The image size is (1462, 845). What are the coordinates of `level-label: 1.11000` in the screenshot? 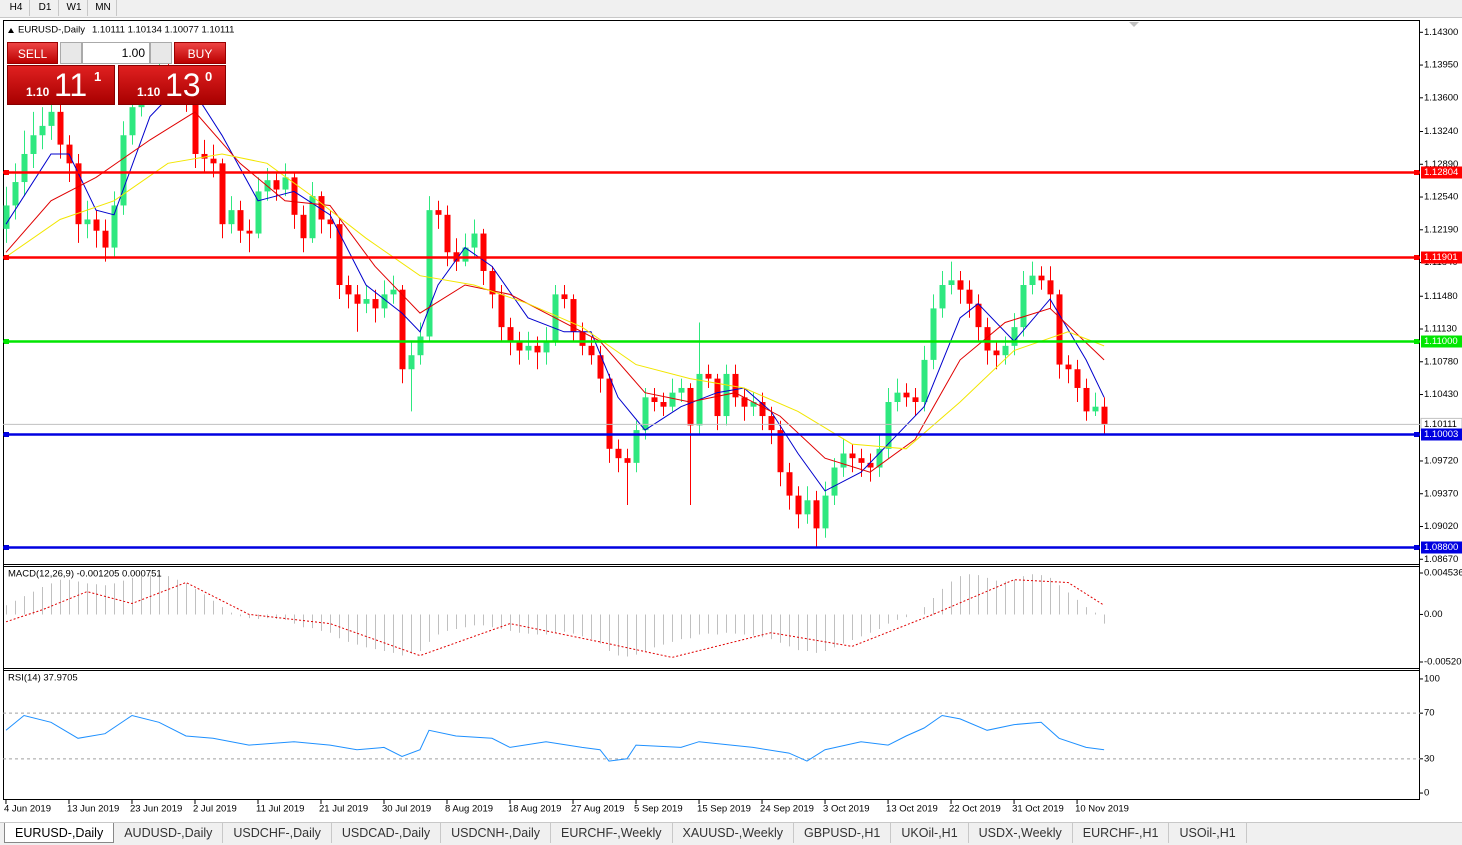 It's located at (1441, 341).